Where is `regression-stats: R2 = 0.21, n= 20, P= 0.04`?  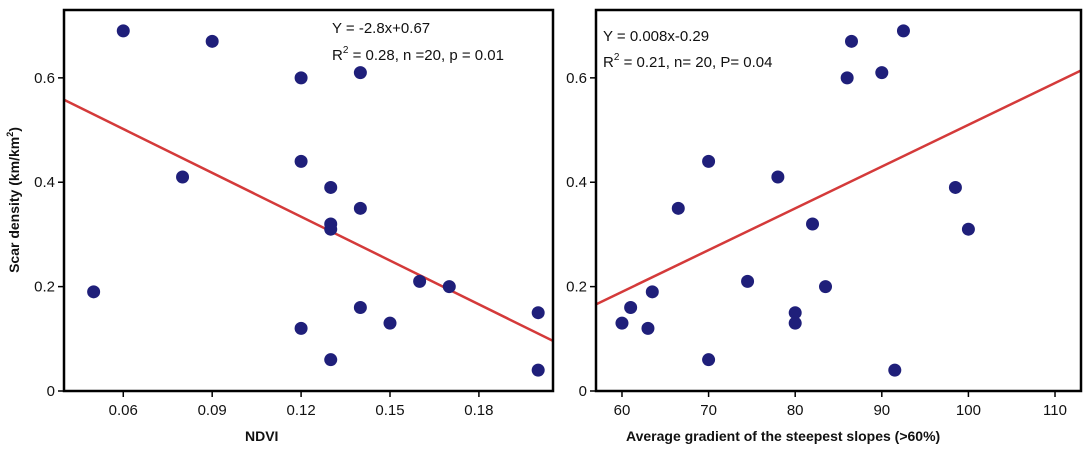 regression-stats: R2 = 0.21, n= 20, P= 0.04 is located at coordinates (687, 61).